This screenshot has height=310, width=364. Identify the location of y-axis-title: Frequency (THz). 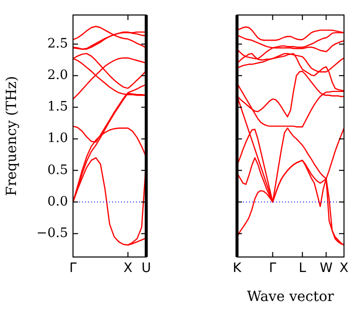
(12, 136).